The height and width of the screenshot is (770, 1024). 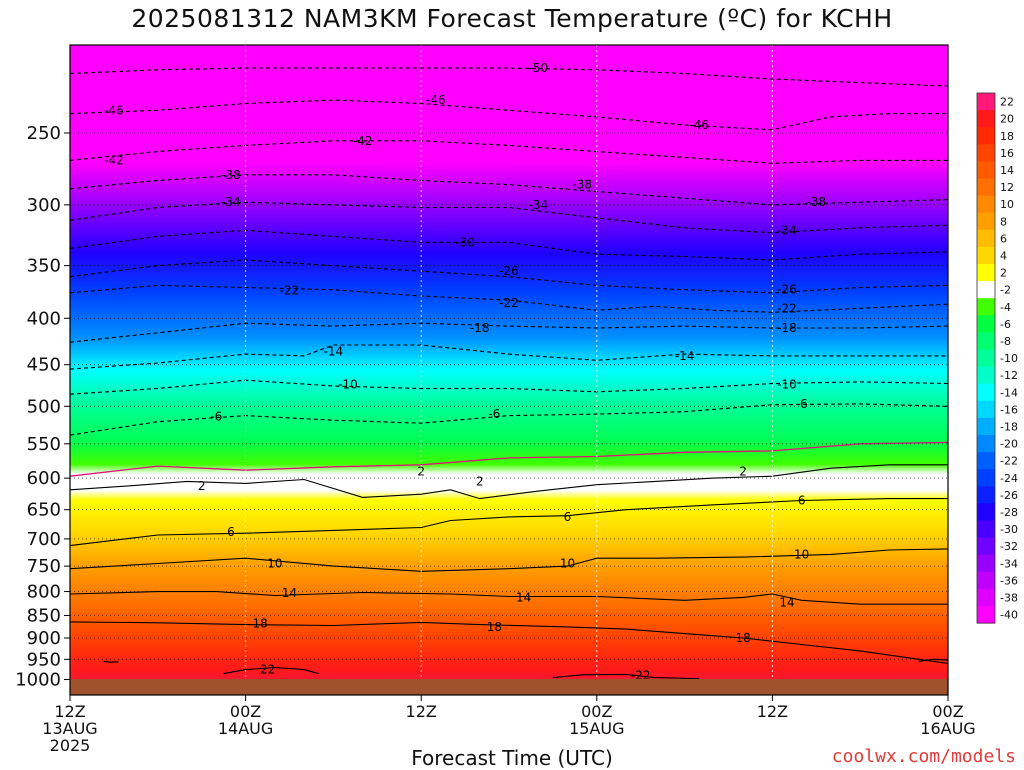 What do you see at coordinates (685, 356) in the screenshot?
I see `contour-label-24: -14` at bounding box center [685, 356].